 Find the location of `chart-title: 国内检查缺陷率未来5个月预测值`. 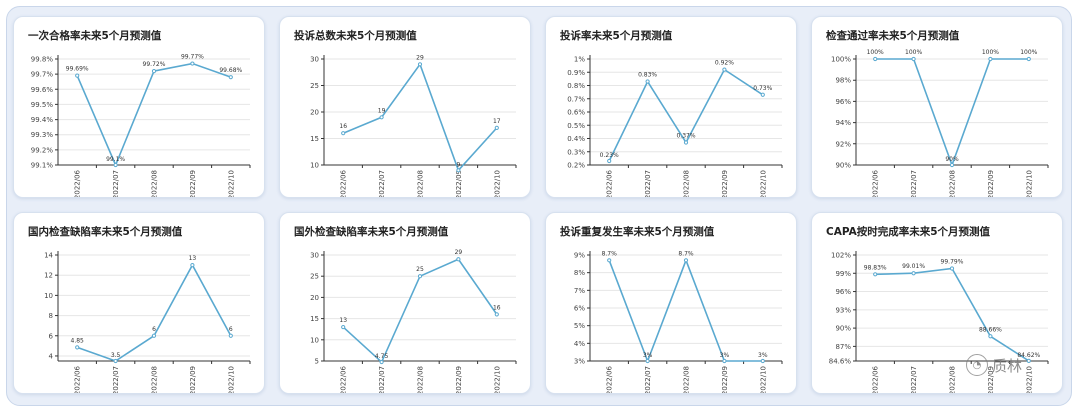

chart-title: 国内检查缺陷率未来5个月预测值 is located at coordinates (105, 232).